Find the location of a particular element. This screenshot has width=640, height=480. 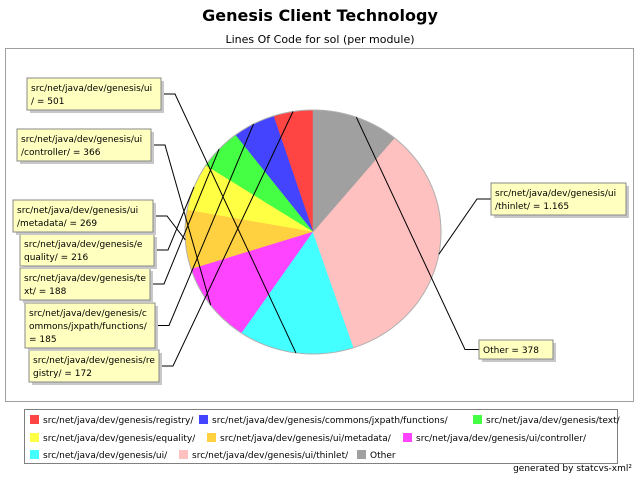

slice-label-text: /metadata/ = 269 is located at coordinates (57, 224).